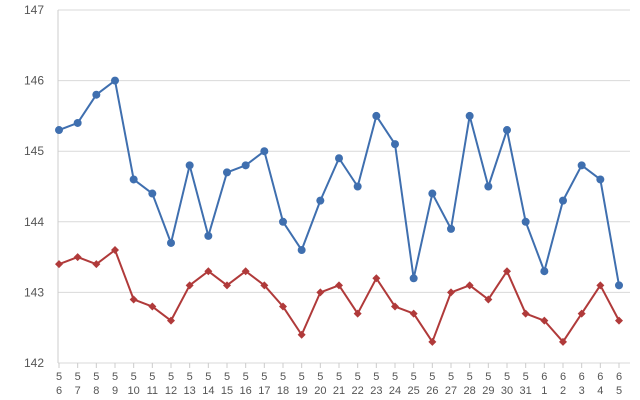 This screenshot has width=640, height=400. I want to click on y-tick-label: 147, so click(34, 10).